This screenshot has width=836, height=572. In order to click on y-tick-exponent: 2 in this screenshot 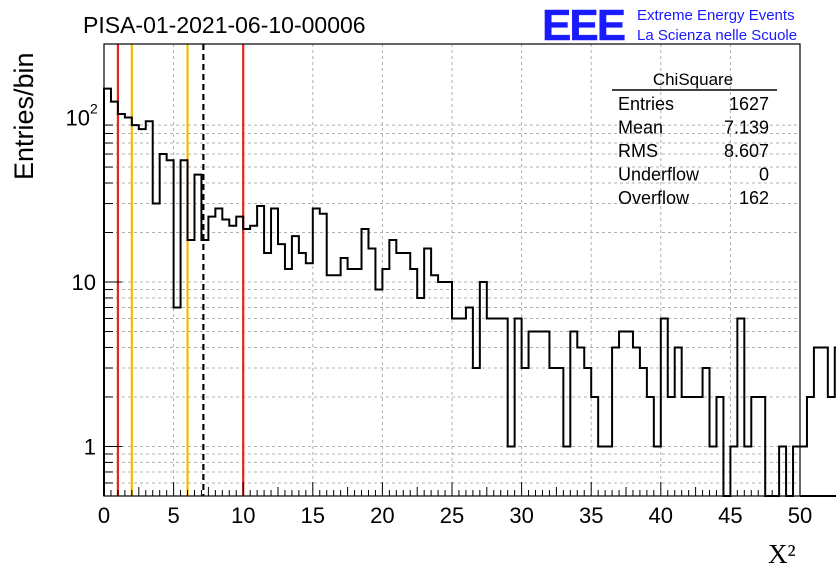, I will do `click(94, 109)`.